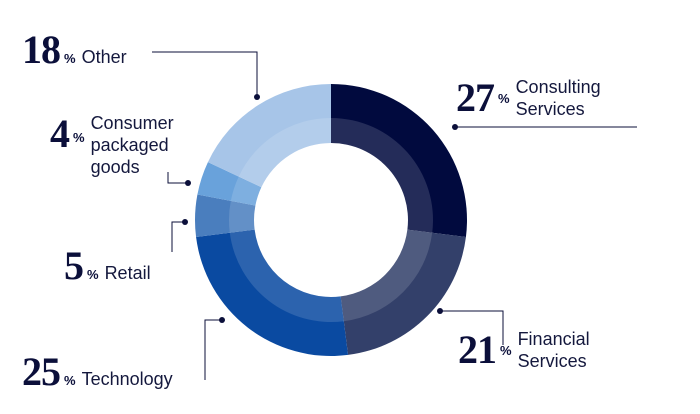 This screenshot has height=414, width=700. I want to click on label-retail: 5 % Retail, so click(107, 266).